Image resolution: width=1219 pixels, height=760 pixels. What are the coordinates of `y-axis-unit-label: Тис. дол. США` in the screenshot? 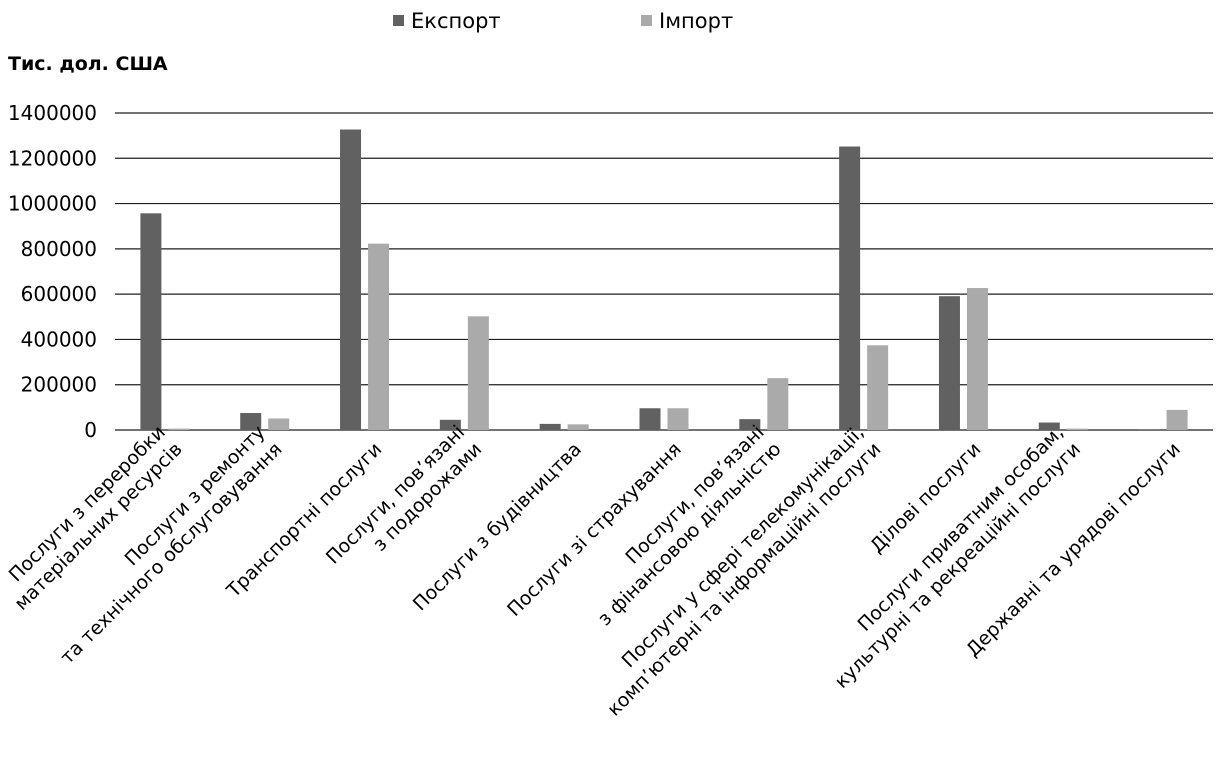 It's located at (88, 64).